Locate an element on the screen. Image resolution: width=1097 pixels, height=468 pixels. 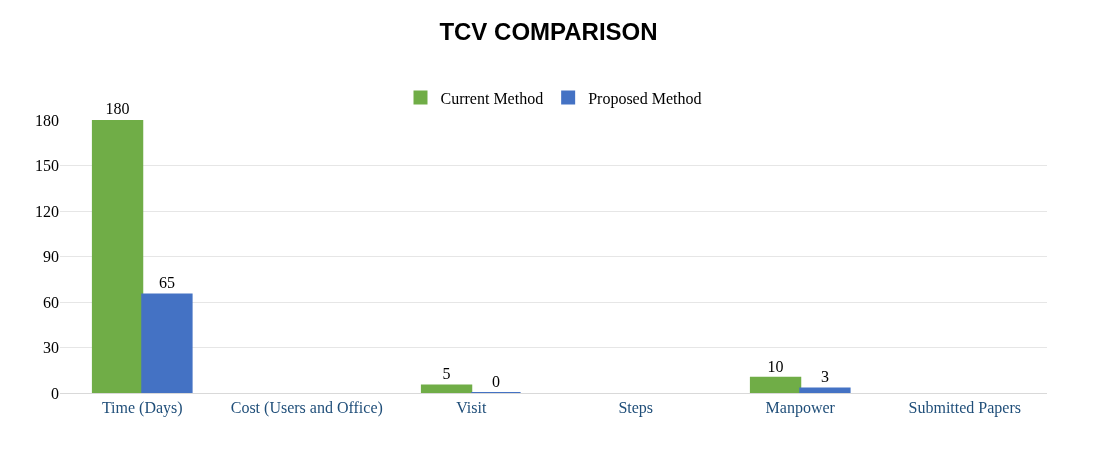
y-tick-label: 30 is located at coordinates (51, 348).